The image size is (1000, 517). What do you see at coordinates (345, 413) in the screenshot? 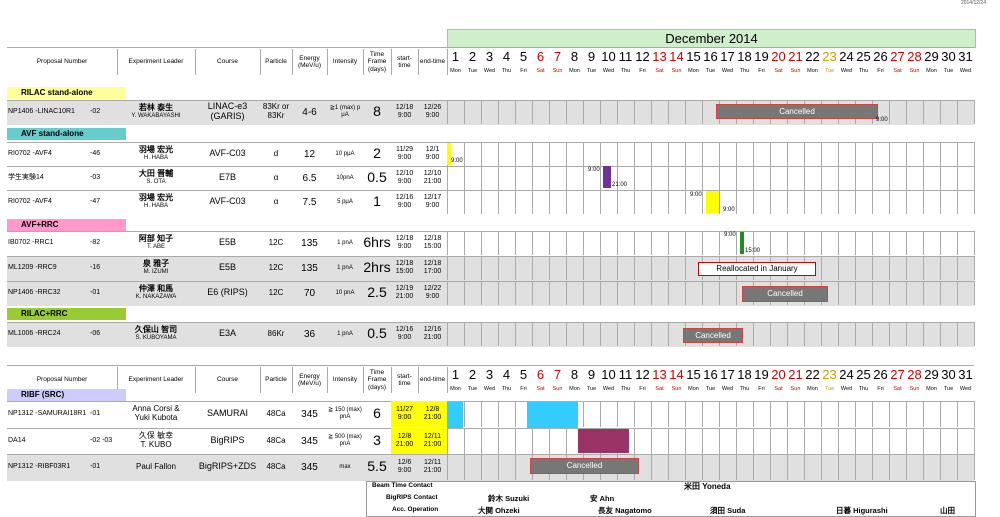
I see `intensity: ≧ 150 (max) pnA` at bounding box center [345, 413].